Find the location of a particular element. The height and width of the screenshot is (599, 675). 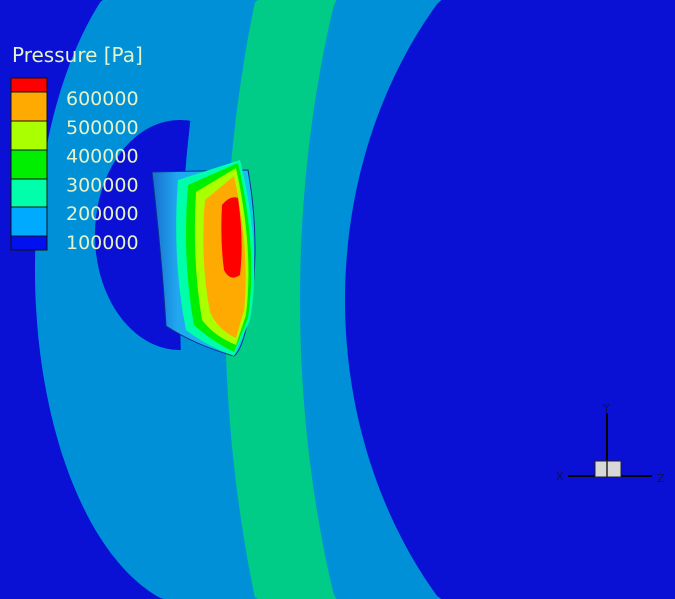

legend-label: 200000 is located at coordinates (102, 214).